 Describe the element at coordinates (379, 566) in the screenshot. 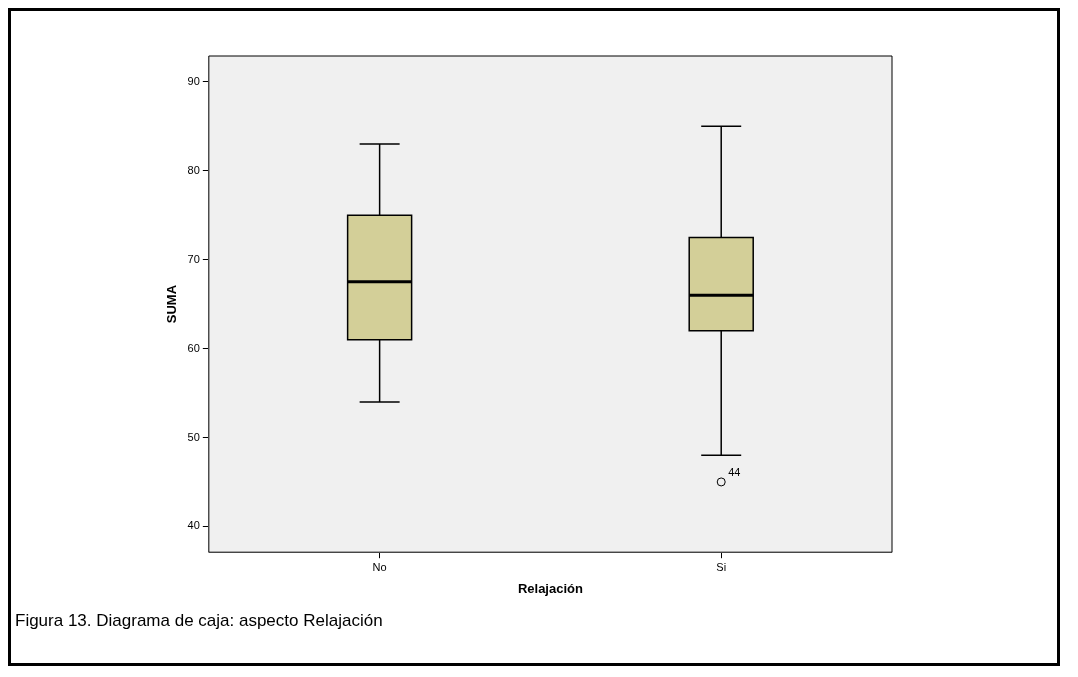

I see `x-tick-label: No` at that location.